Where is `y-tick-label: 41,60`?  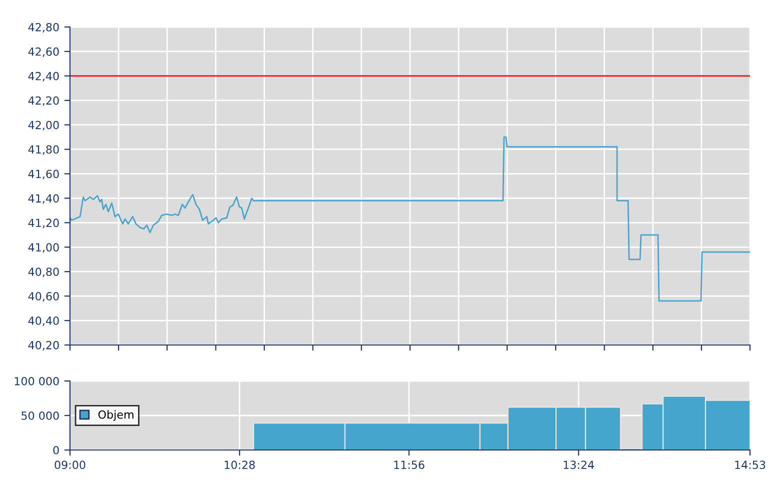 y-tick-label: 41,60 is located at coordinates (43, 175).